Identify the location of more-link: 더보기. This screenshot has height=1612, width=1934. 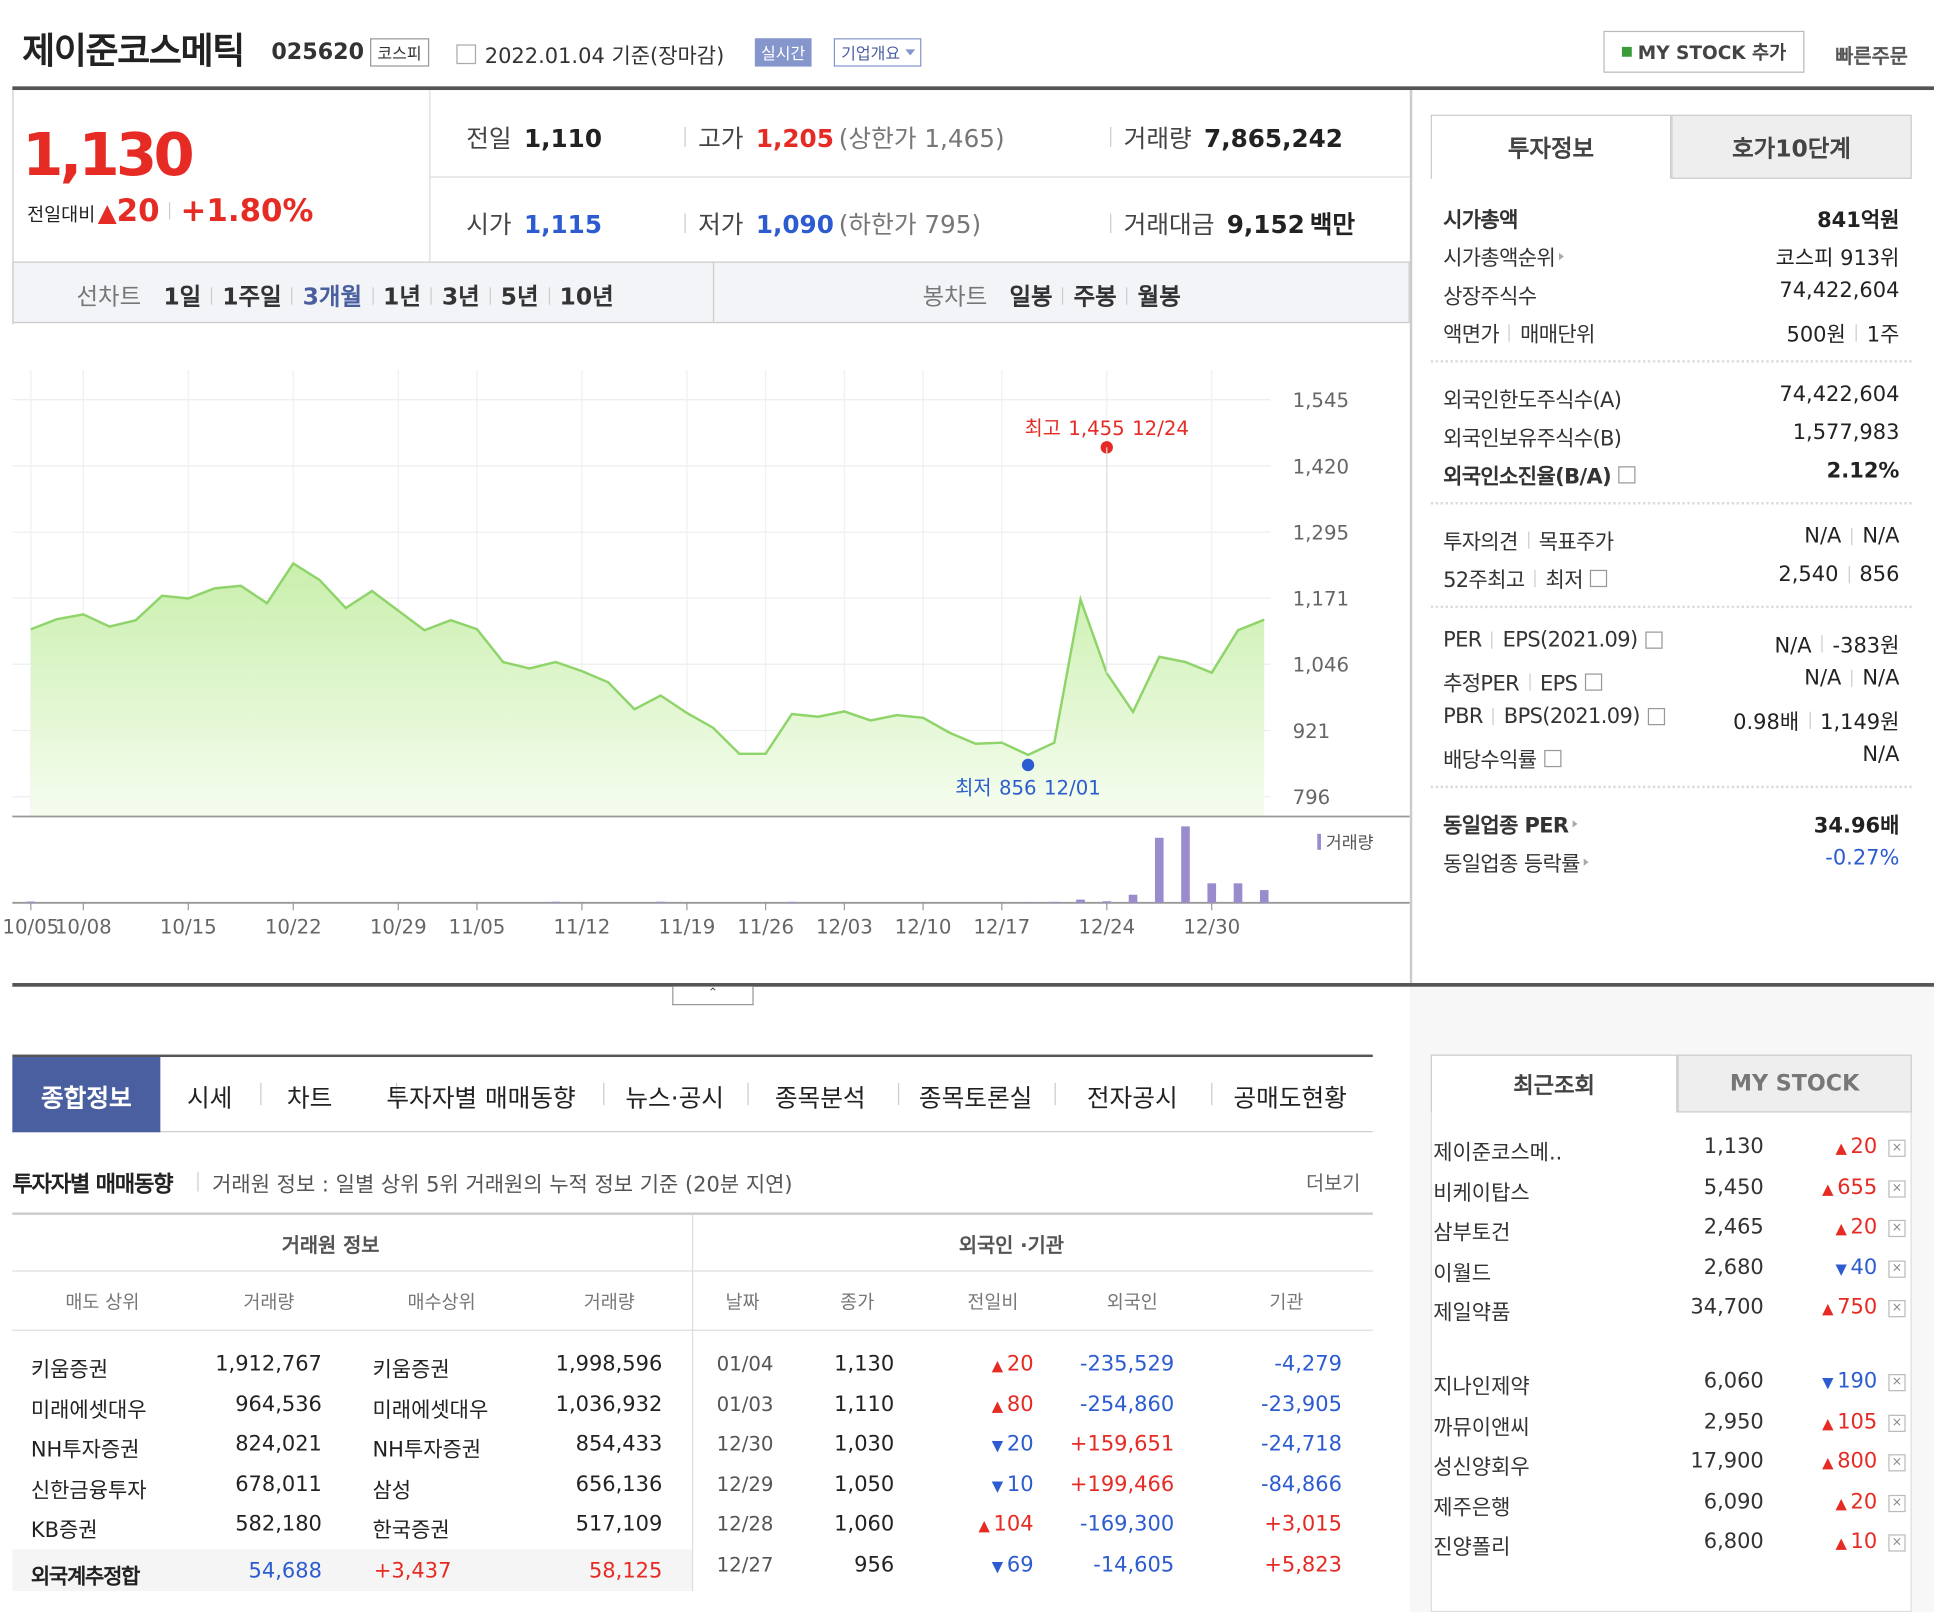
(1333, 1183).